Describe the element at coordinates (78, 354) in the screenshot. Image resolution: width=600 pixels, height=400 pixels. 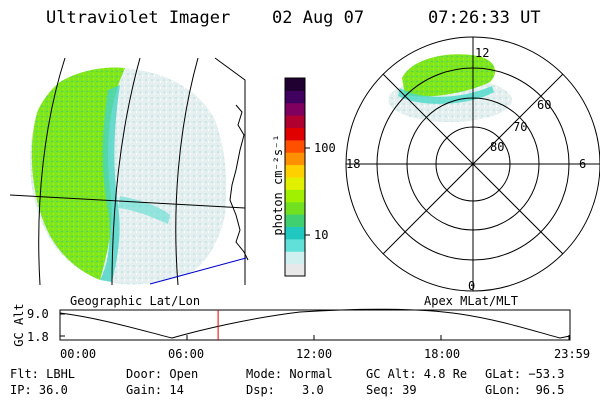
I see `timeline-xtick: 00:00` at that location.